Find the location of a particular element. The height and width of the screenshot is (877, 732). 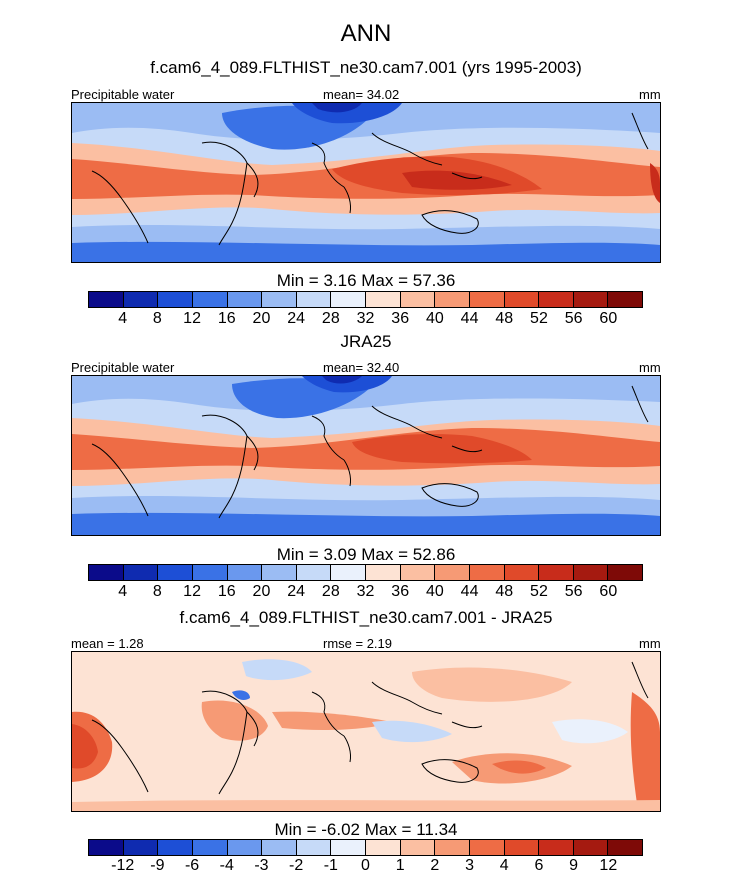

panel-2-tick-label: 12 is located at coordinates (192, 591).